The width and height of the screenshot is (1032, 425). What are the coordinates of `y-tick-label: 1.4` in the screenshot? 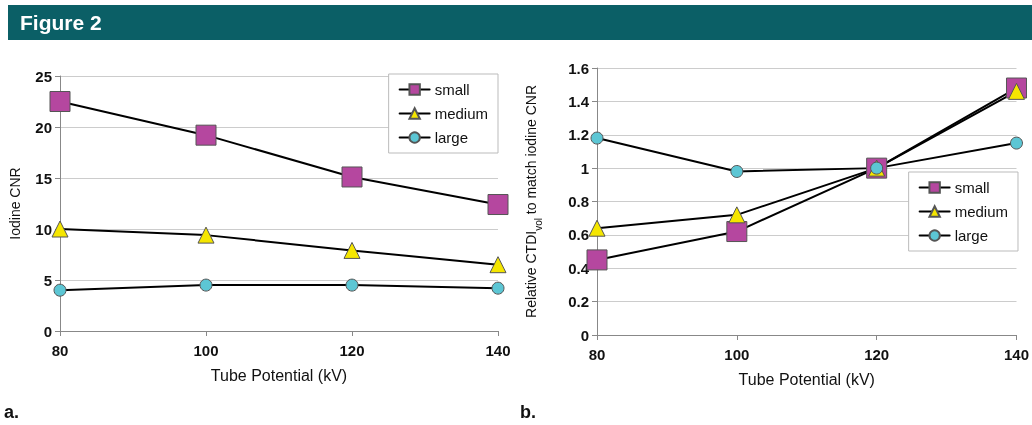 It's located at (579, 101).